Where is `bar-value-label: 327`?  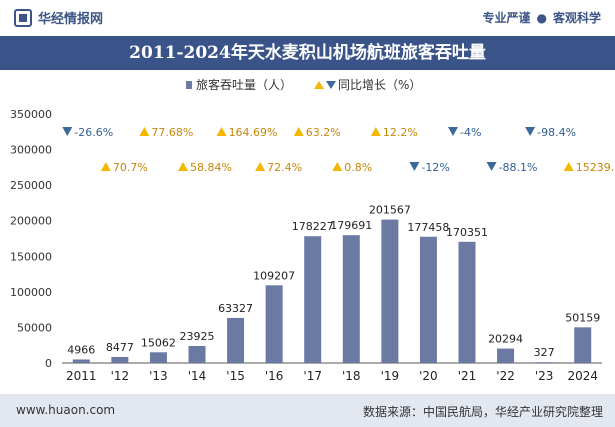
bar-value-label: 327 is located at coordinates (544, 352).